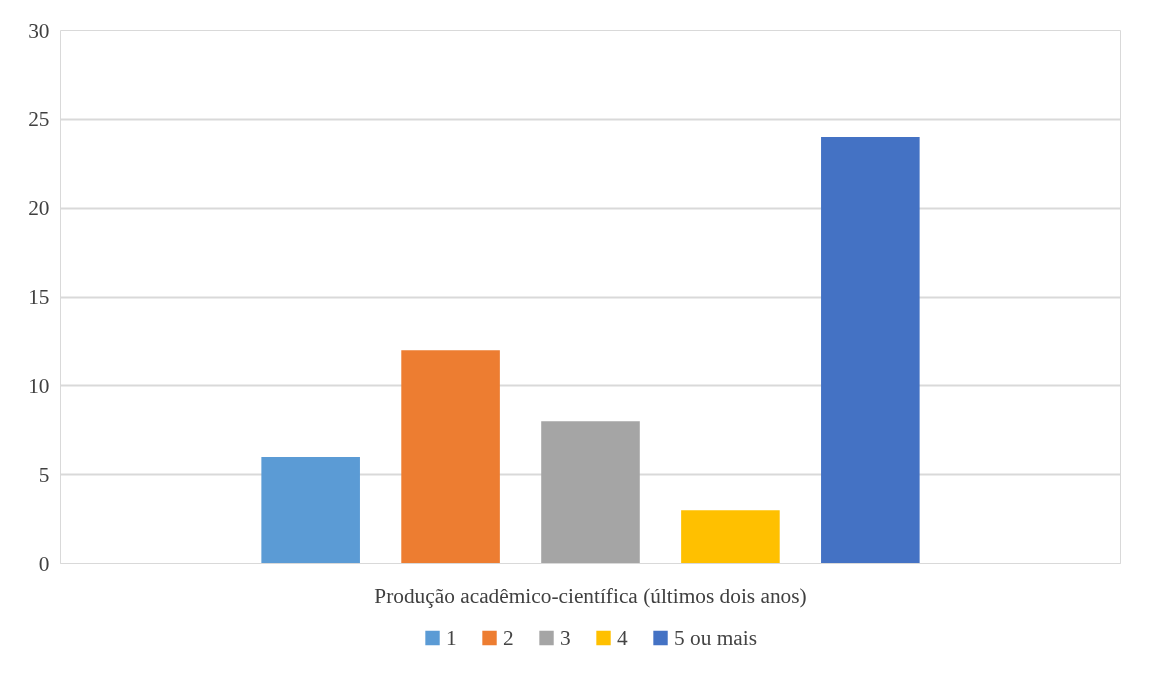 This screenshot has height=676, width=1150. Describe the element at coordinates (39, 385) in the screenshot. I see `y-tick-label: 10` at that location.